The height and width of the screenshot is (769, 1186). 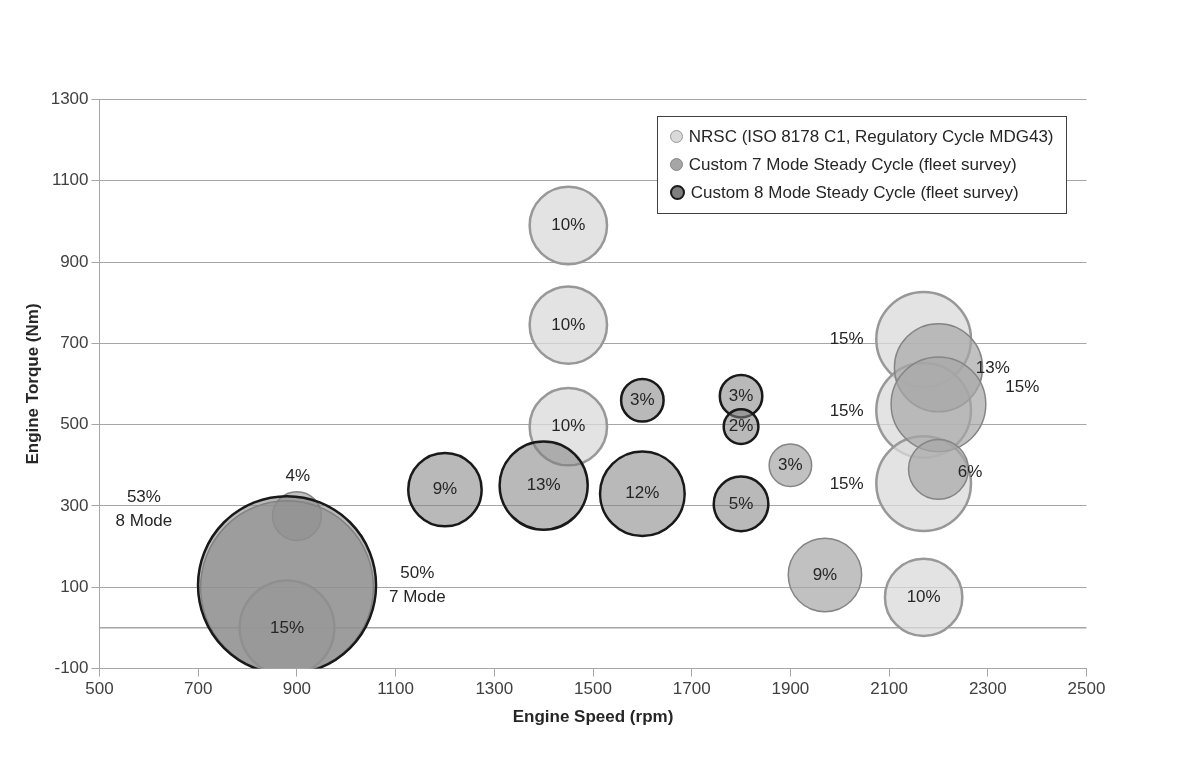 I want to click on annotation: 12%, so click(x=642, y=493).